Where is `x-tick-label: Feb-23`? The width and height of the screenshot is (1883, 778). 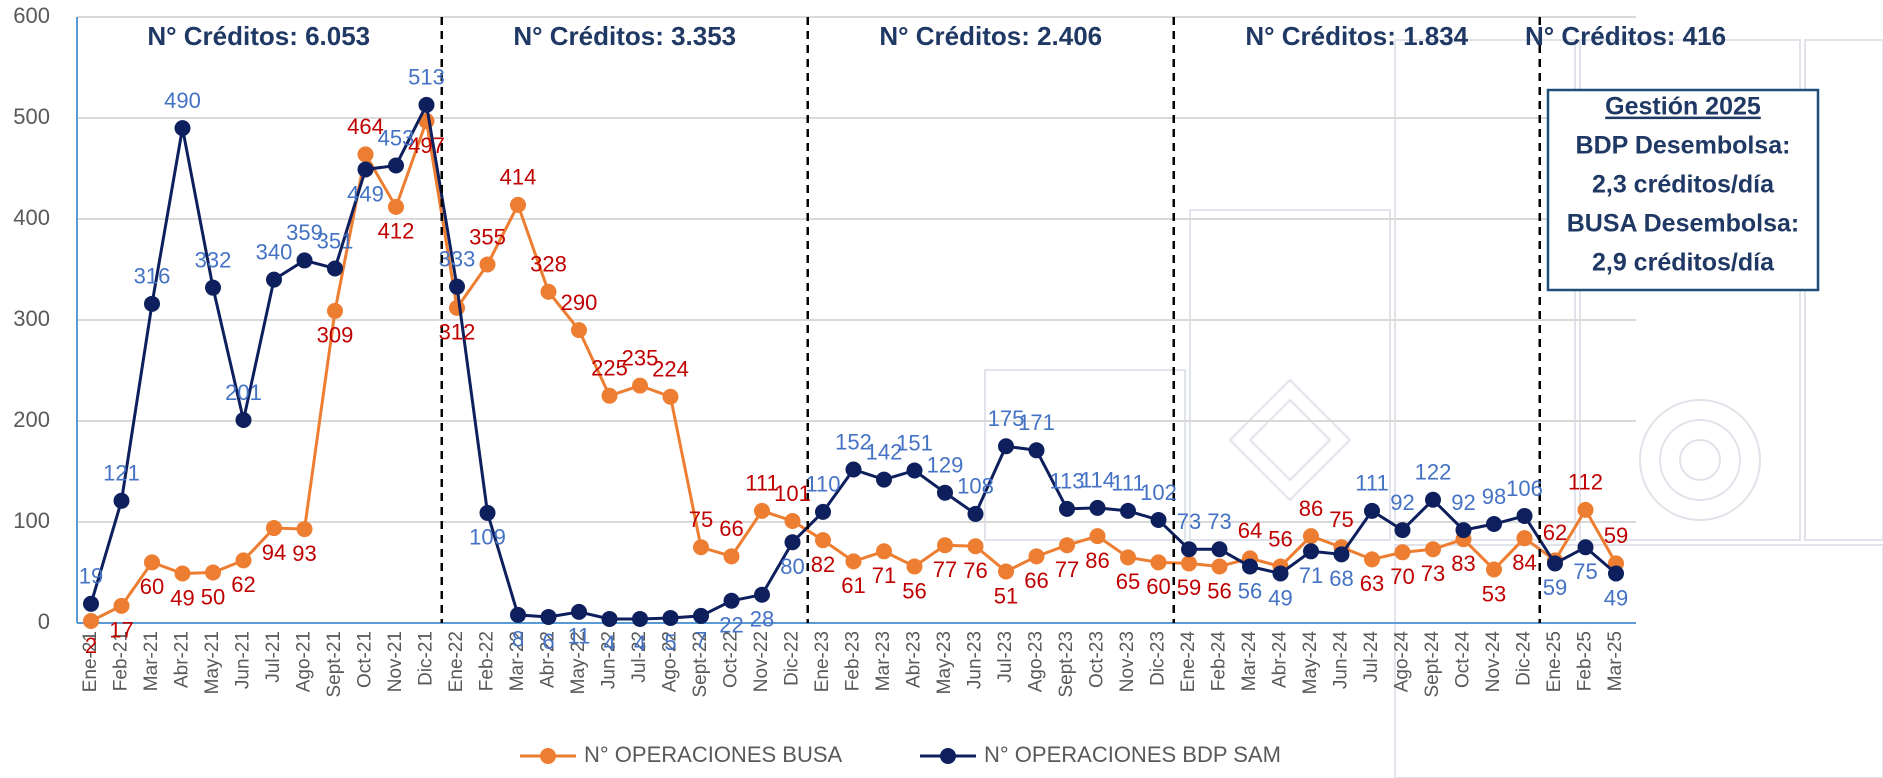
x-tick-label: Feb-23 is located at coordinates (853, 661).